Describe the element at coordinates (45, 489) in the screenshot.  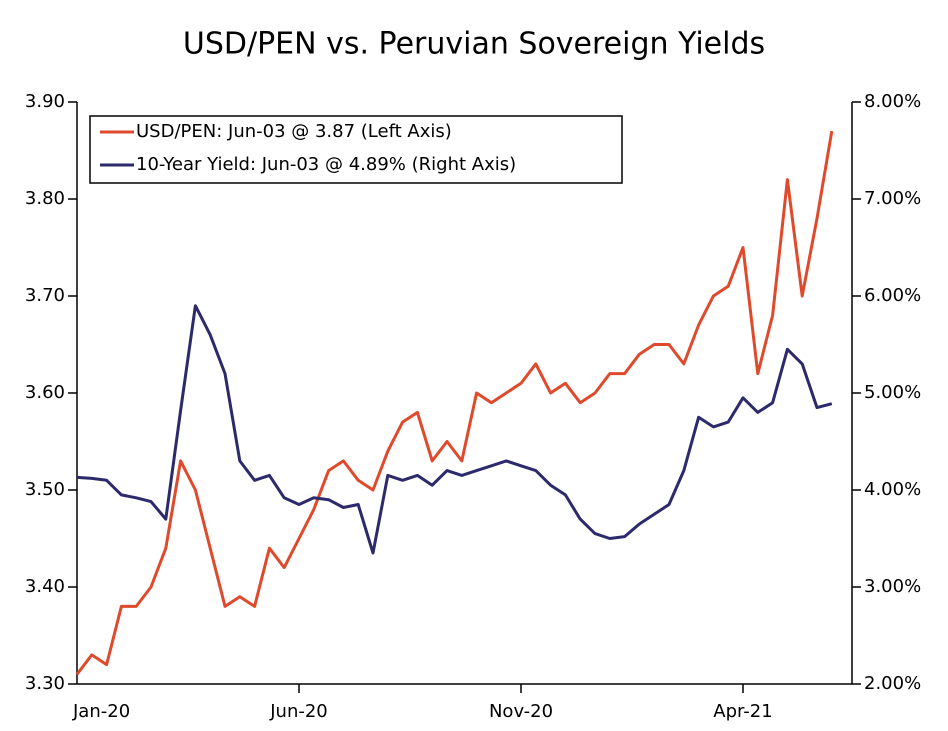
I see `y-tick-label: 3.50` at that location.